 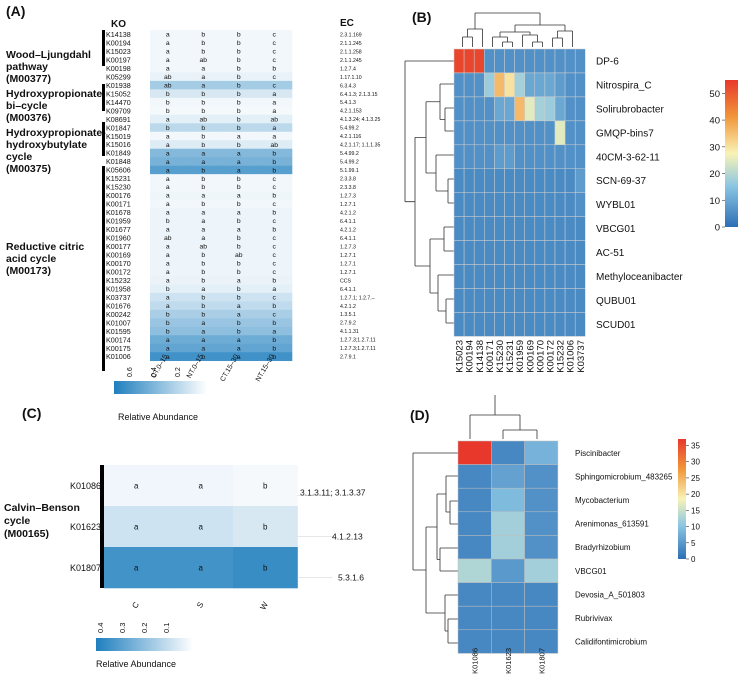 What do you see at coordinates (103, 97) in the screenshot?
I see `pathway-bar` at bounding box center [103, 97].